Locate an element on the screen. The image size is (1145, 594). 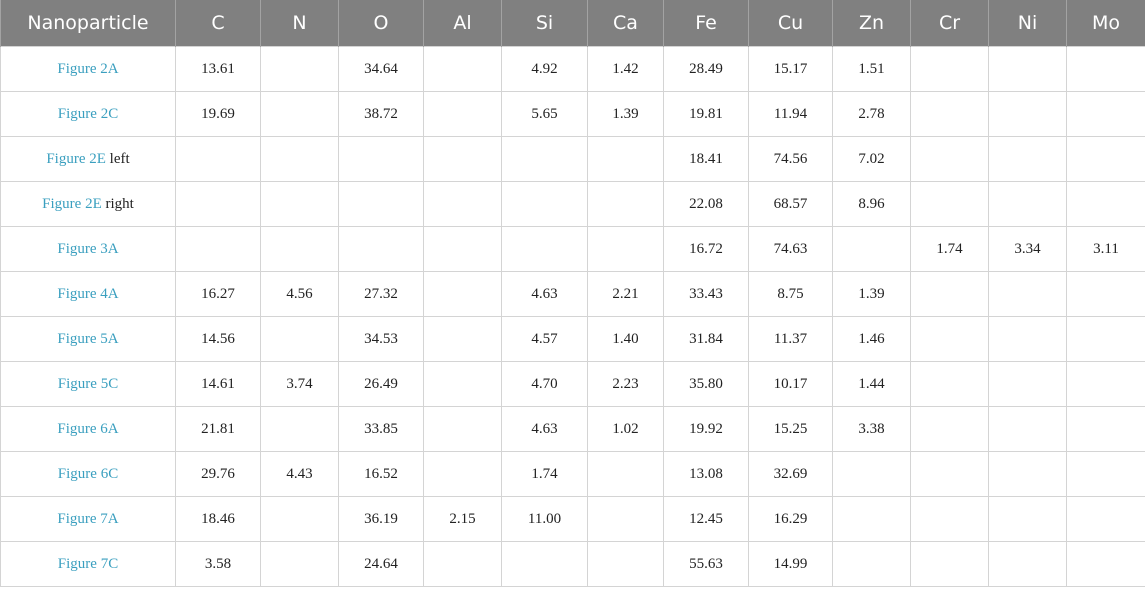
value-cell-c: 19.69 is located at coordinates (218, 114).